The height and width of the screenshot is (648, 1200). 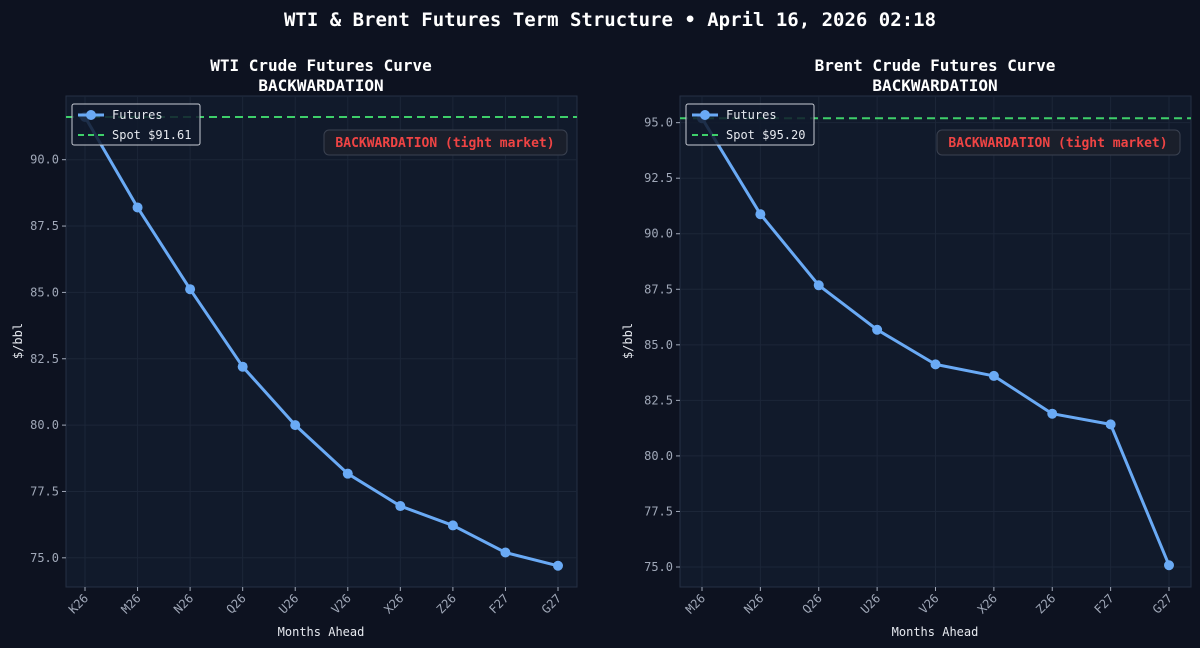 I want to click on brent-y-tick-label-2: 80.0, so click(x=658, y=456).